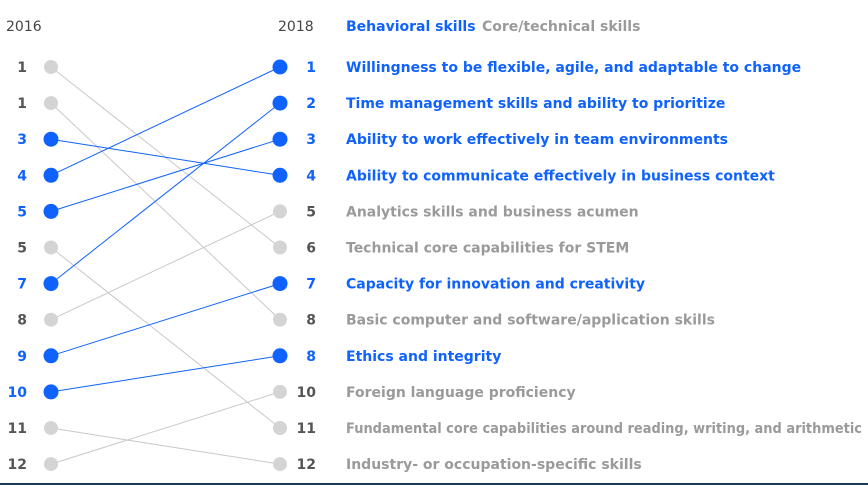  I want to click on right-rank-label: 12, so click(306, 465).